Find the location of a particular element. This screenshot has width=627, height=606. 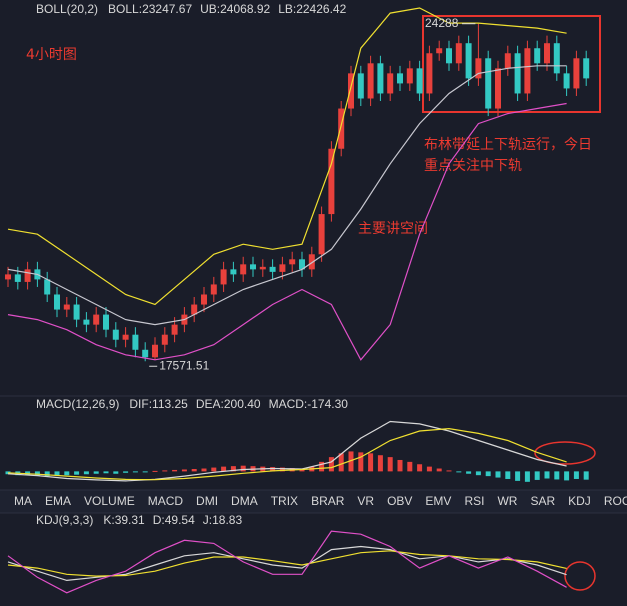

highlight-ellipse is located at coordinates (565, 453).